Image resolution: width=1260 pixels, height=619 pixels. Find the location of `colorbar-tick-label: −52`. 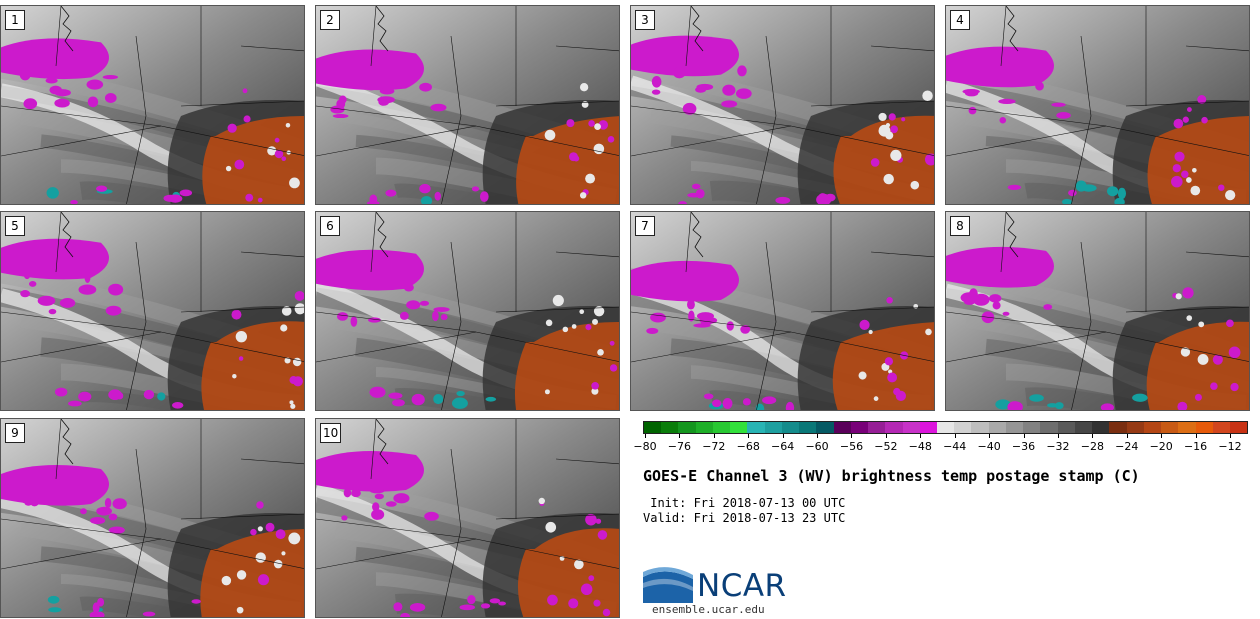

colorbar-tick-label: −52 is located at coordinates (886, 446).